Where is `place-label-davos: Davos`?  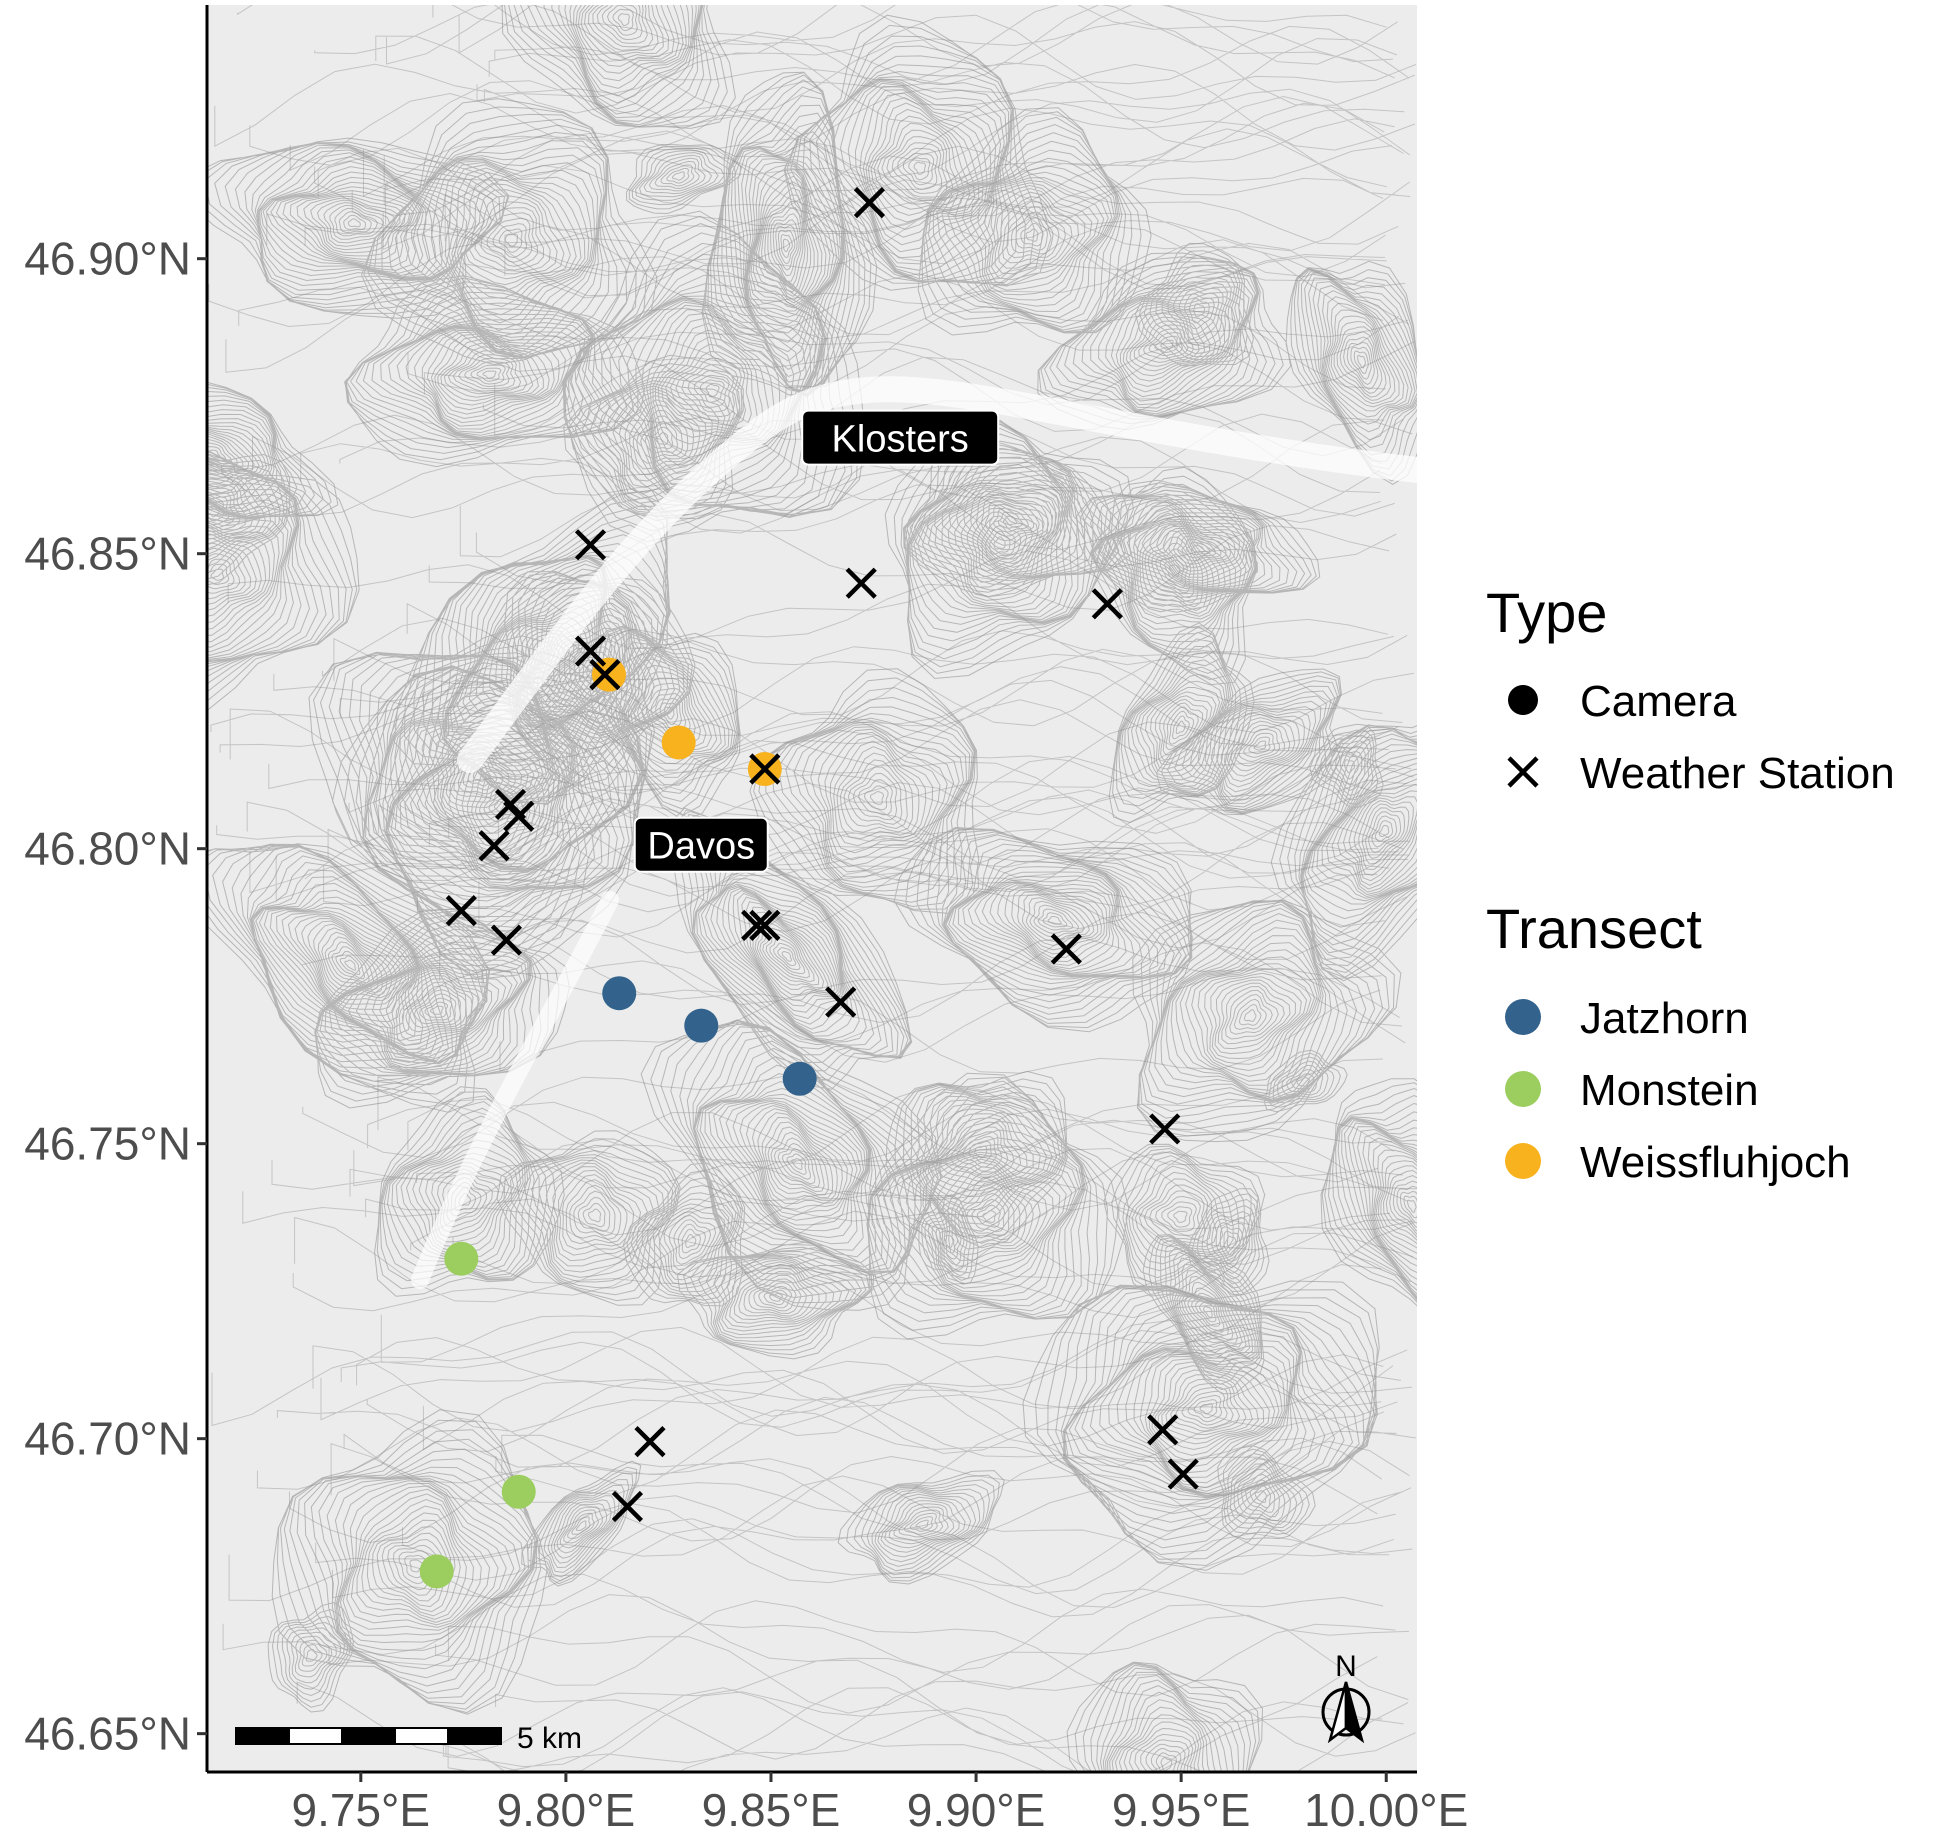
place-label-davos: Davos is located at coordinates (701, 844).